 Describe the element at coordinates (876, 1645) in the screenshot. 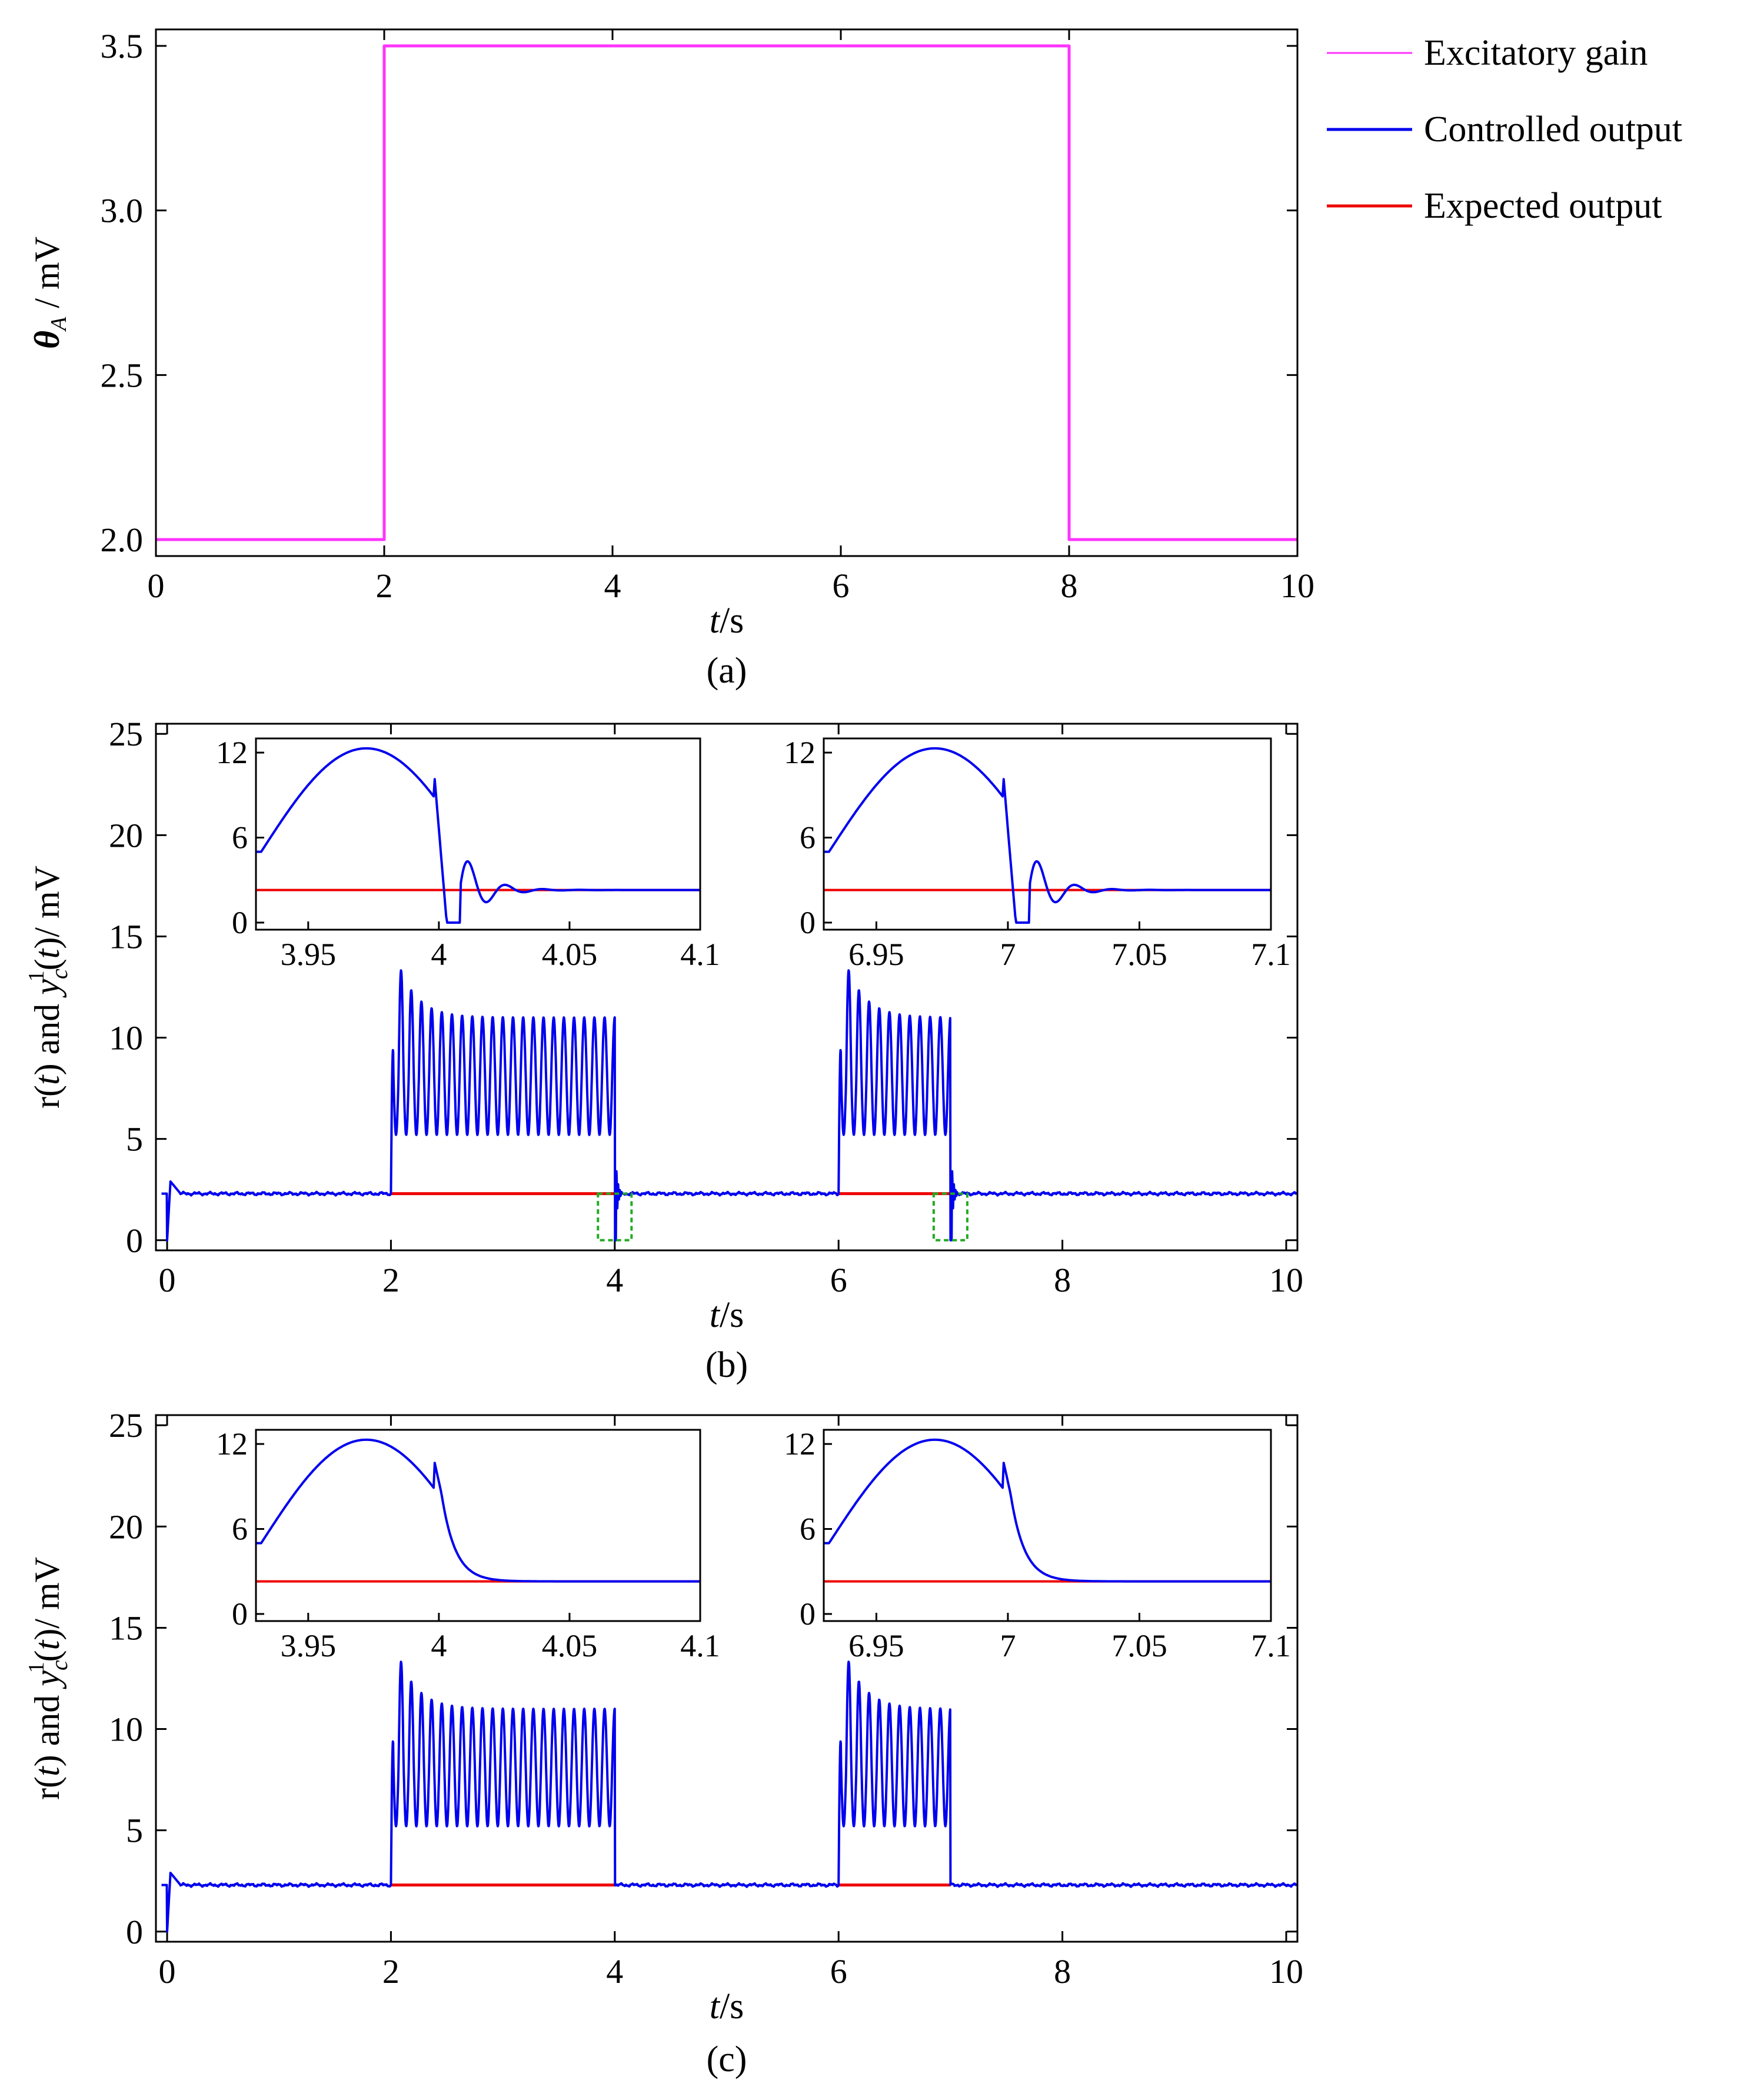

I see `inset-x-tick-label: 6.95` at that location.